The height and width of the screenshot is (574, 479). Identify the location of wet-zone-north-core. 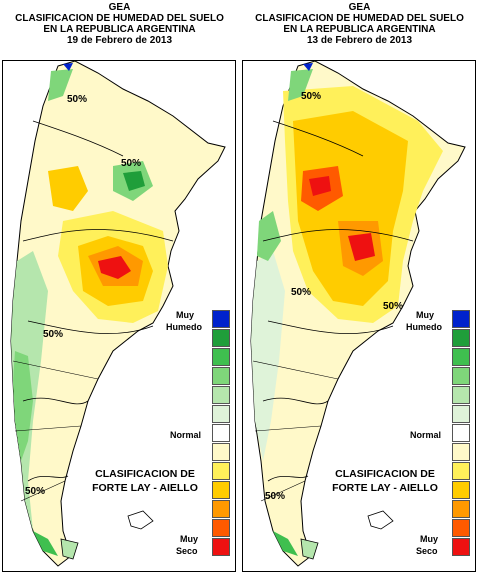
(134, 181).